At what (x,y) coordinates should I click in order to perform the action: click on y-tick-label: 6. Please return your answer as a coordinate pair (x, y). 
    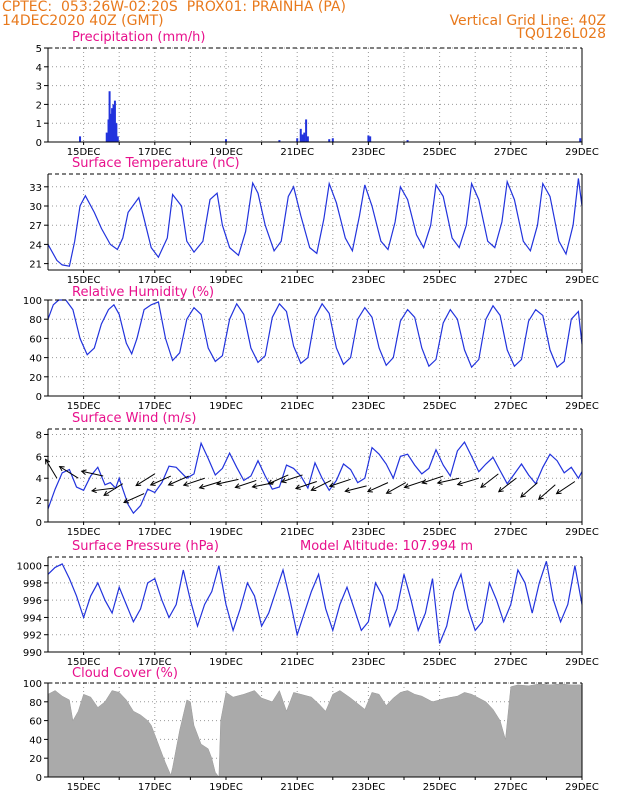
    Looking at the image, I should click on (39, 457).